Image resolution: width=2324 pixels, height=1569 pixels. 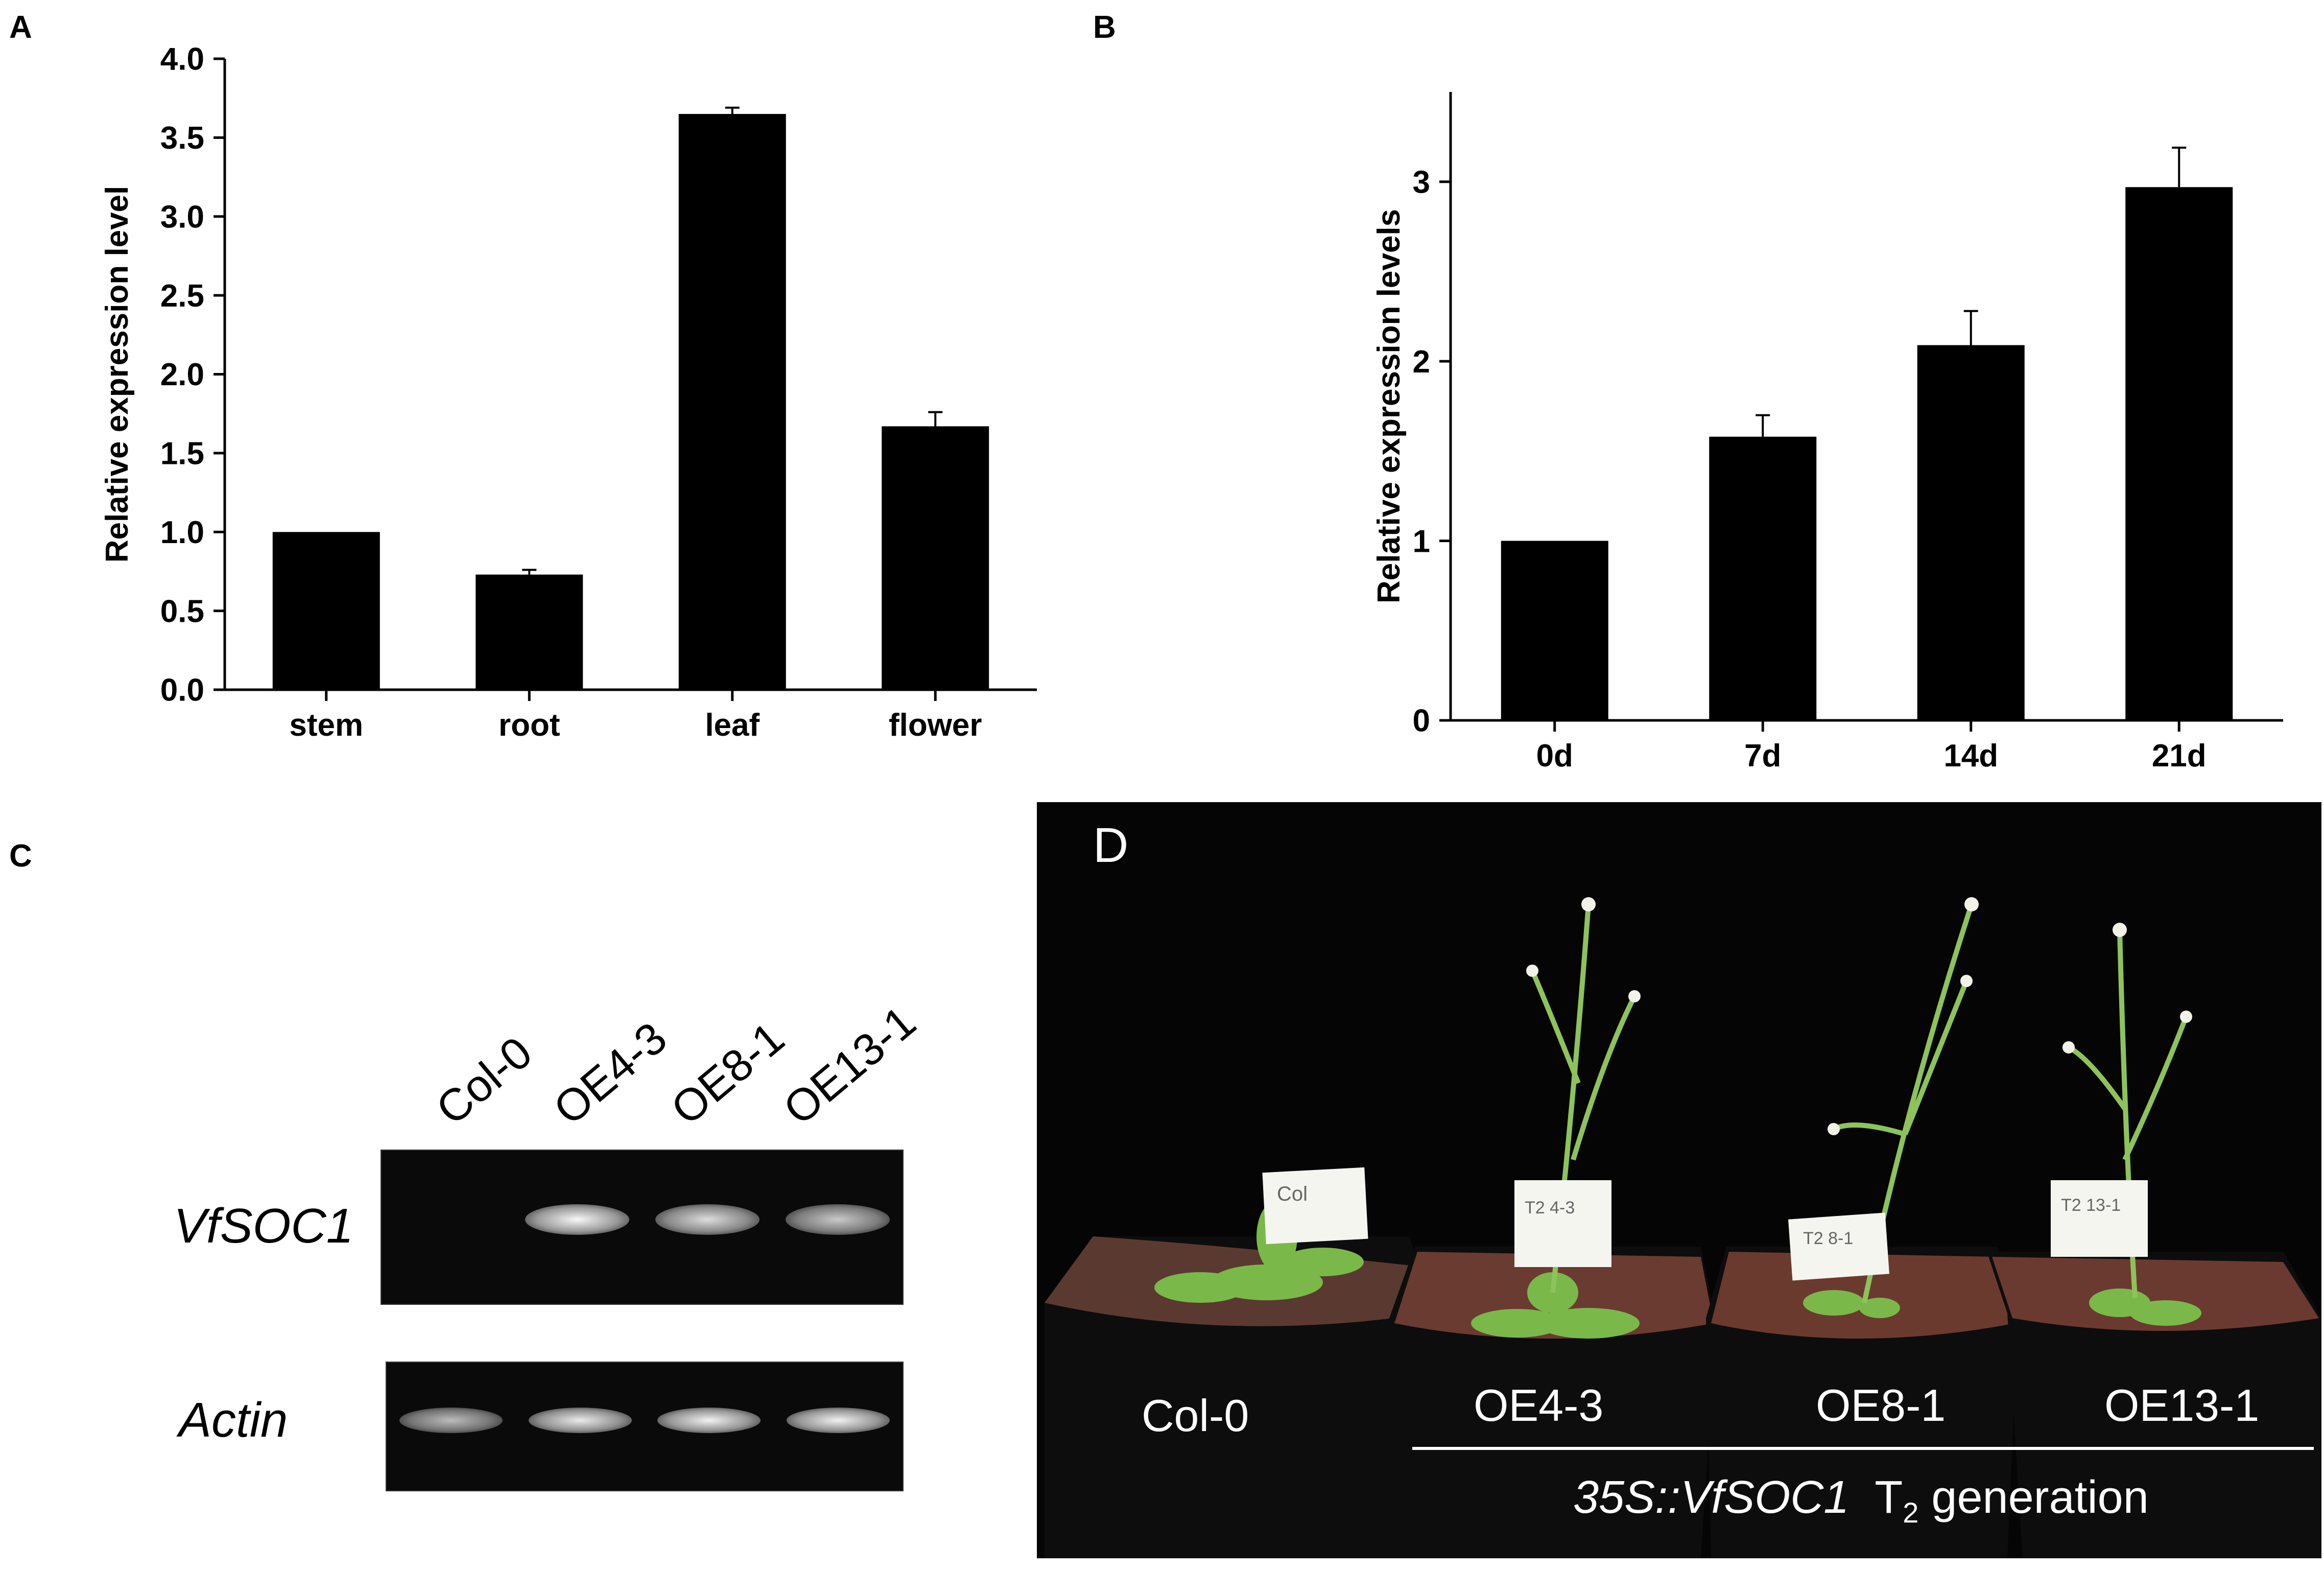 What do you see at coordinates (1195, 1415) in the screenshot?
I see `pot-label-col0: Col-0` at bounding box center [1195, 1415].